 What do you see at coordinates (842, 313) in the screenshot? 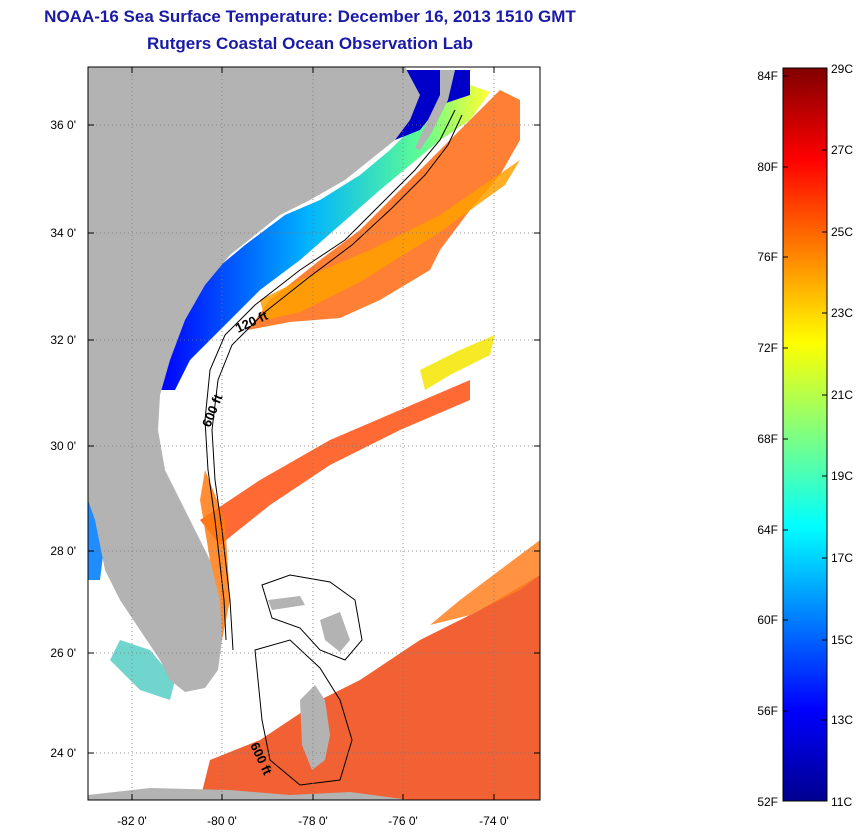
I see `colorbar-c-label: 23C` at bounding box center [842, 313].